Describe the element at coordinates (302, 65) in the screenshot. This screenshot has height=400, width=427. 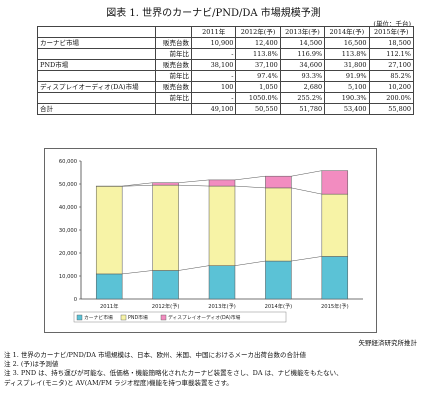
I see `row-value: 34,600` at that location.